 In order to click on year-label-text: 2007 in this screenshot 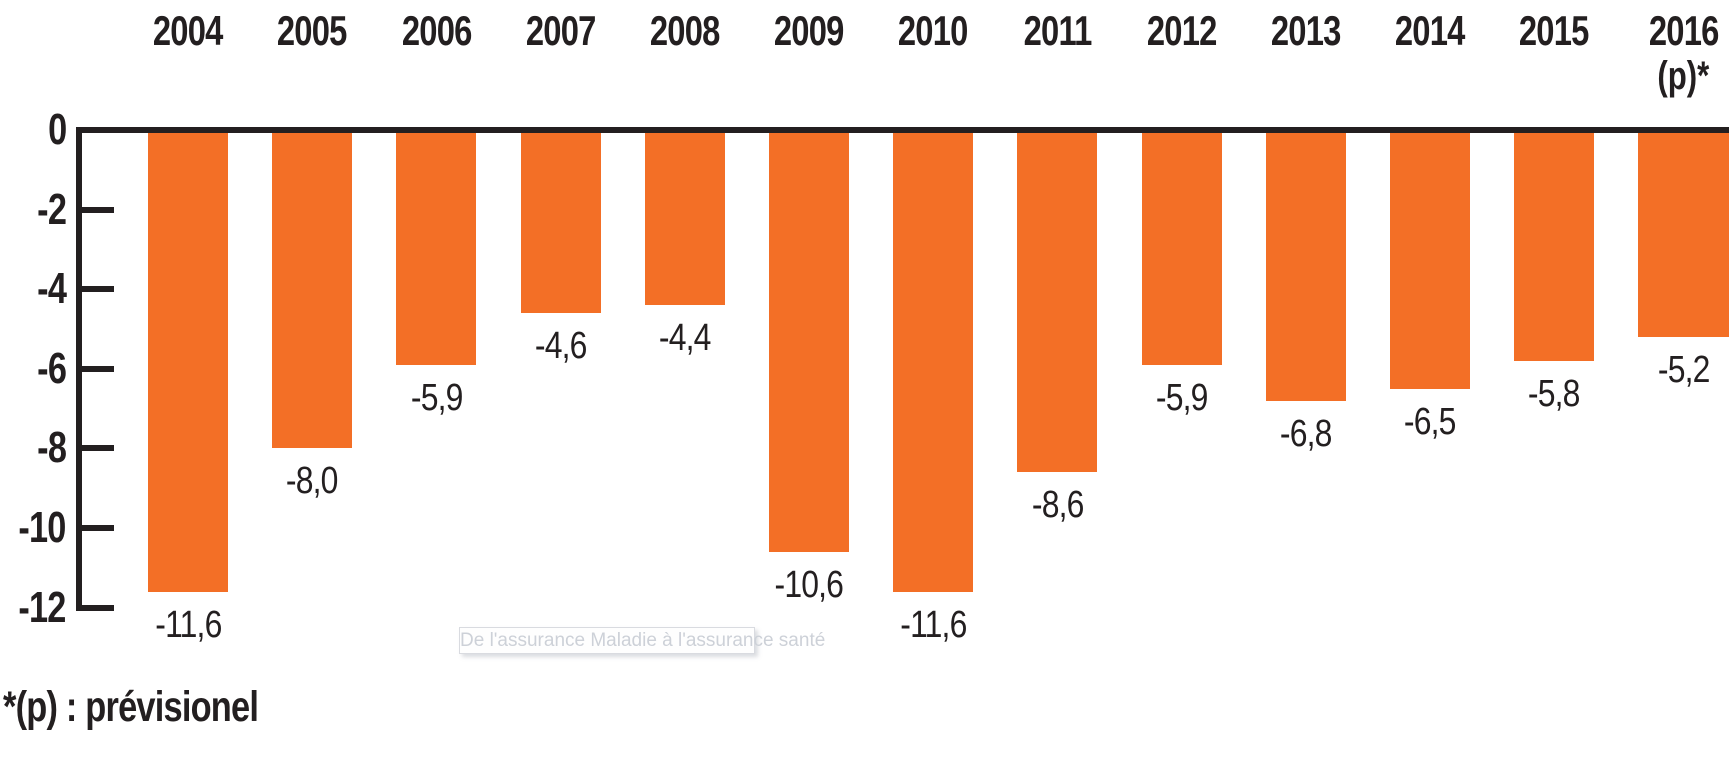, I will do `click(561, 30)`.